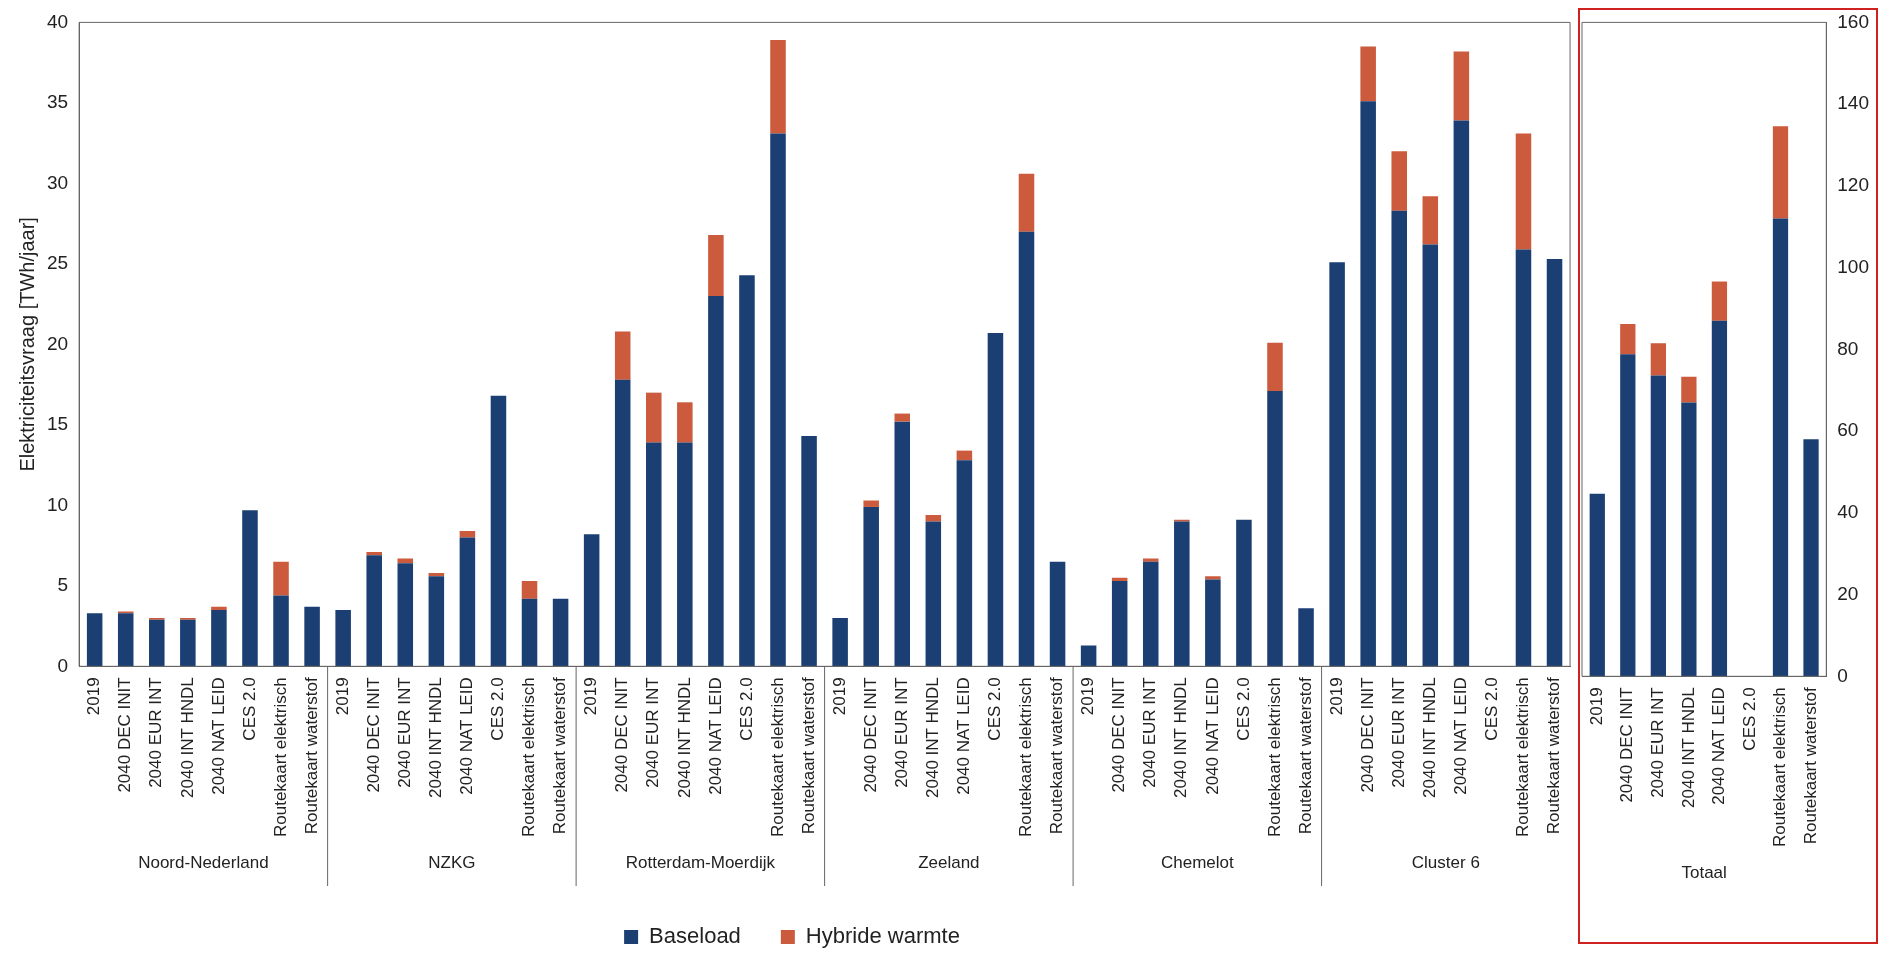 The height and width of the screenshot is (976, 1904). Describe the element at coordinates (1848, 348) in the screenshot. I see `y2-tick-label: 80` at that location.